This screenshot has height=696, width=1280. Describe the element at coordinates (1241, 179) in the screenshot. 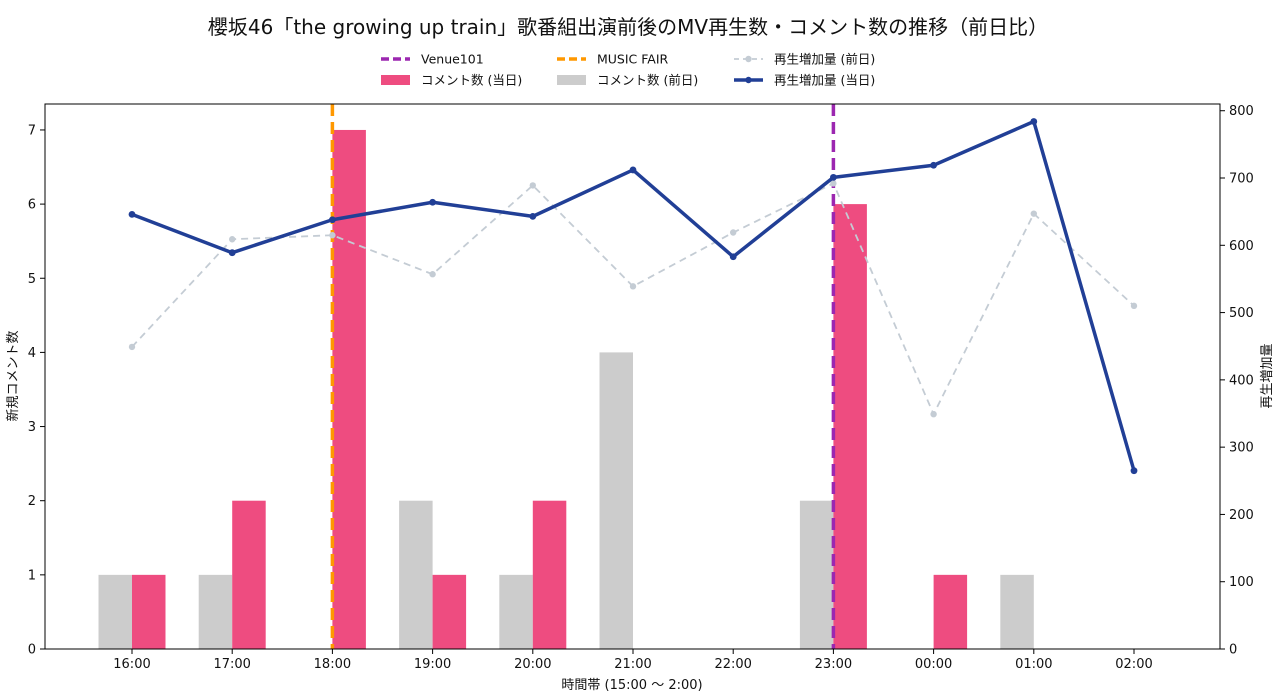

I see `y-right-tick-label: 700` at that location.